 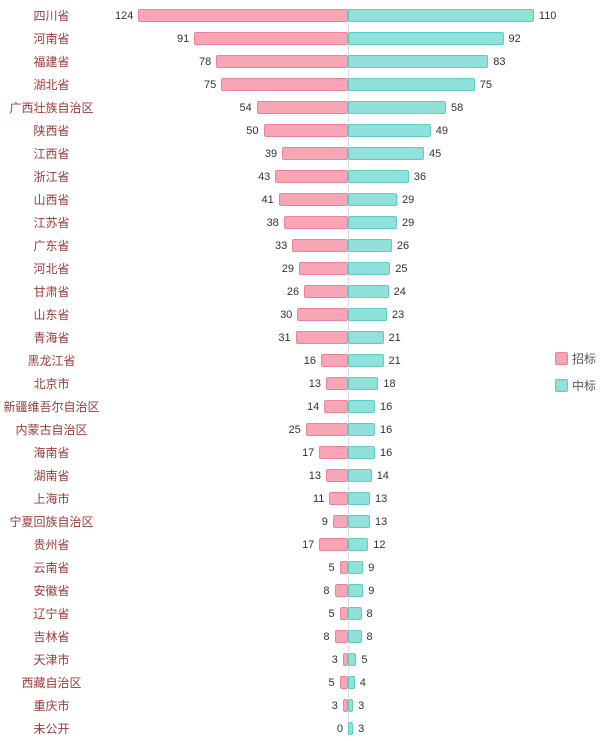 What do you see at coordinates (486, 84) in the screenshot?
I see `value-label-zhongbiao: 75` at bounding box center [486, 84].